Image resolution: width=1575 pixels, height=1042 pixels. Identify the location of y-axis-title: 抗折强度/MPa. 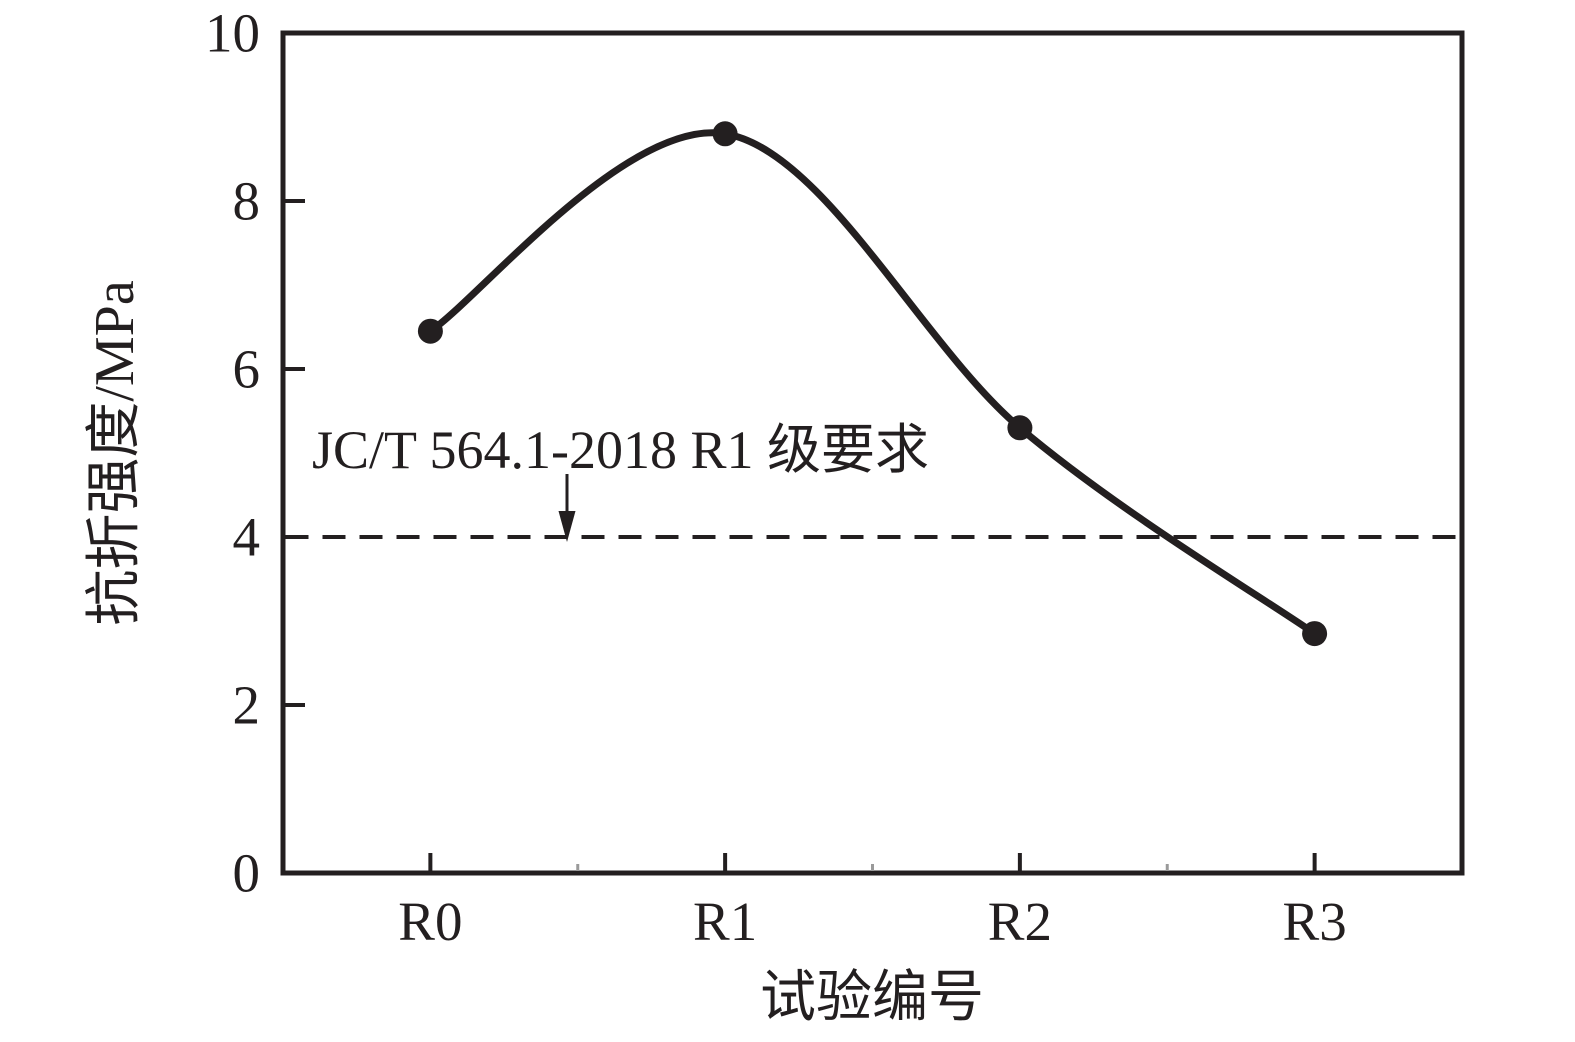
(115, 452).